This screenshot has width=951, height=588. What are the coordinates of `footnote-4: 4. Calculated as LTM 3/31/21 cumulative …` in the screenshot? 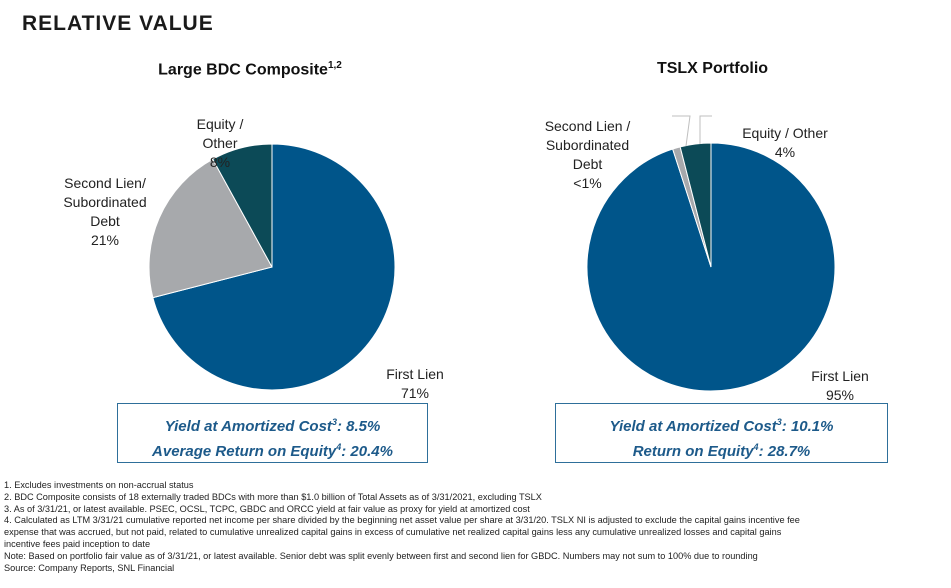 It's located at (402, 520).